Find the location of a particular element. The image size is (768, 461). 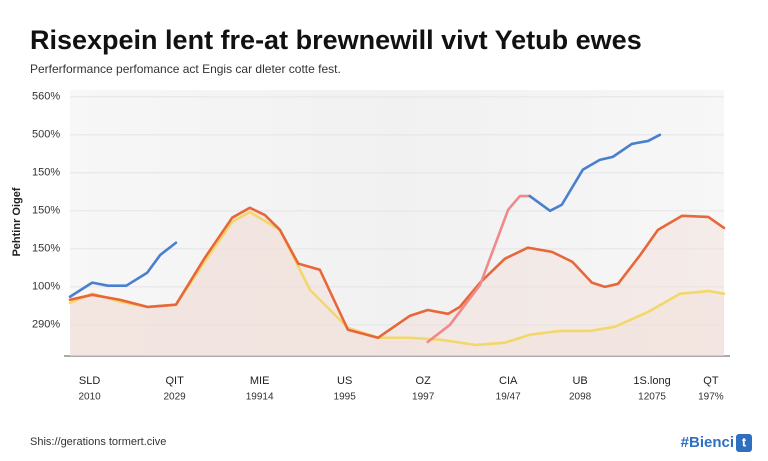

y-tick-label: 500% is located at coordinates (46, 135).